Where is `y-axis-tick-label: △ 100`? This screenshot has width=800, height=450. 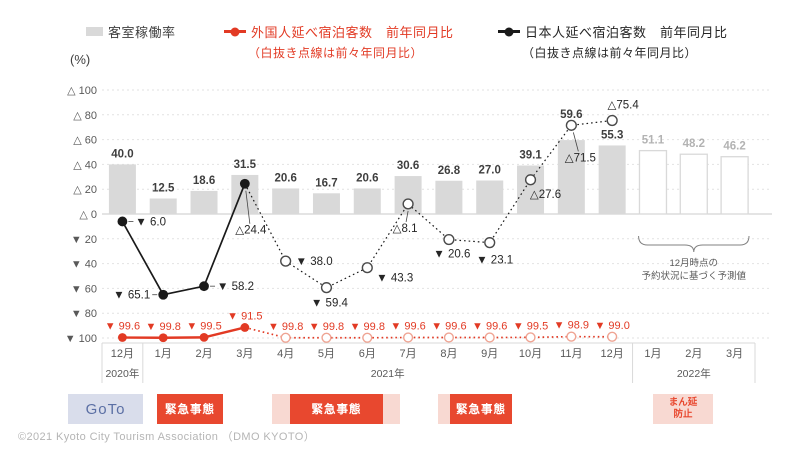 y-axis-tick-label: △ 100 is located at coordinates (82, 91).